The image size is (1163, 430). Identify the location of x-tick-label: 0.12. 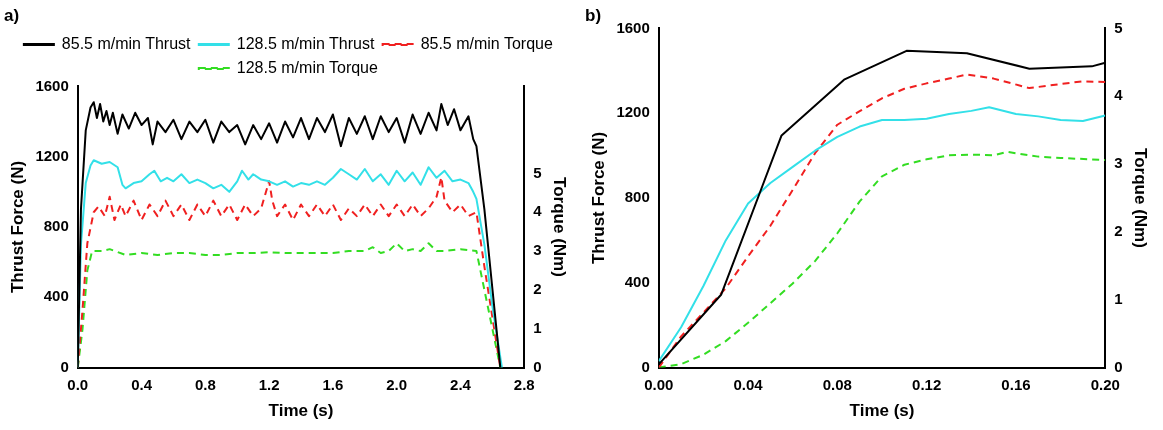
(927, 384).